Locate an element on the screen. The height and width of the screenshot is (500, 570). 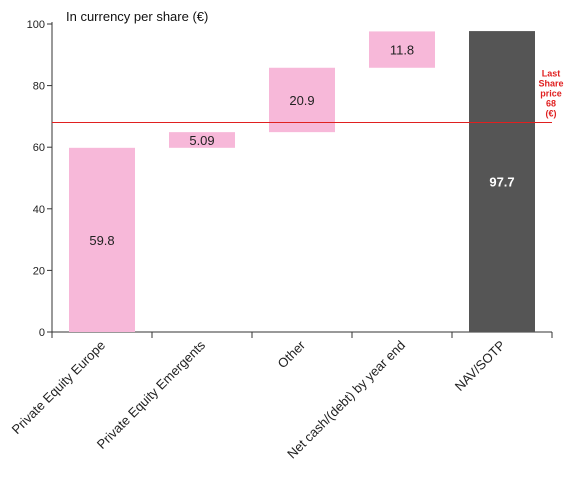
reference-label-line: (€) is located at coordinates (551, 114).